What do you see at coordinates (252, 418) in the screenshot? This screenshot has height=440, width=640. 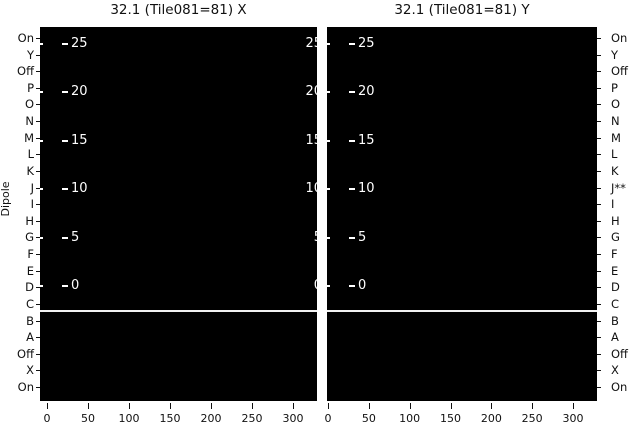 I see `x-axis-tick-label: 250` at bounding box center [252, 418].